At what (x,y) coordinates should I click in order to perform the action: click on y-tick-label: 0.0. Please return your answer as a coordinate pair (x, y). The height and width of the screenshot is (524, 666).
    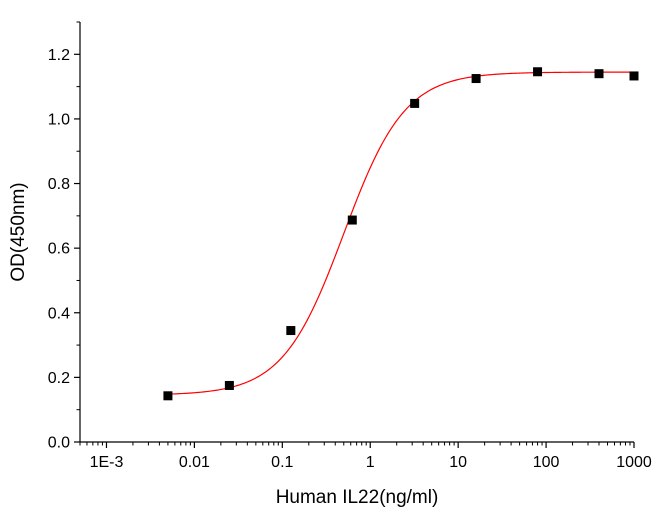
    Looking at the image, I should click on (59, 443).